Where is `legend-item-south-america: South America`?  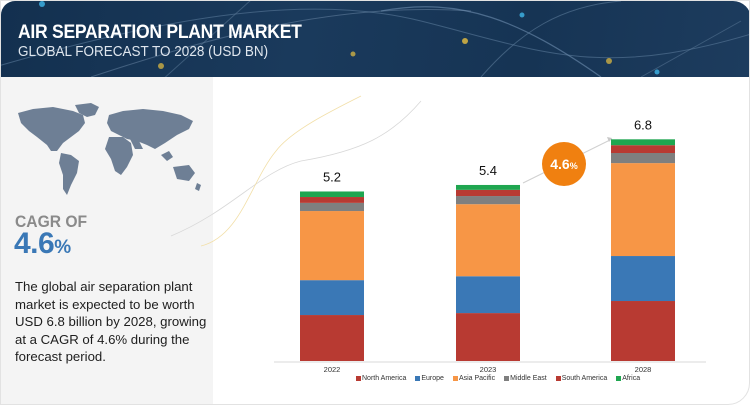 legend-item-south-america: South America is located at coordinates (581, 378).